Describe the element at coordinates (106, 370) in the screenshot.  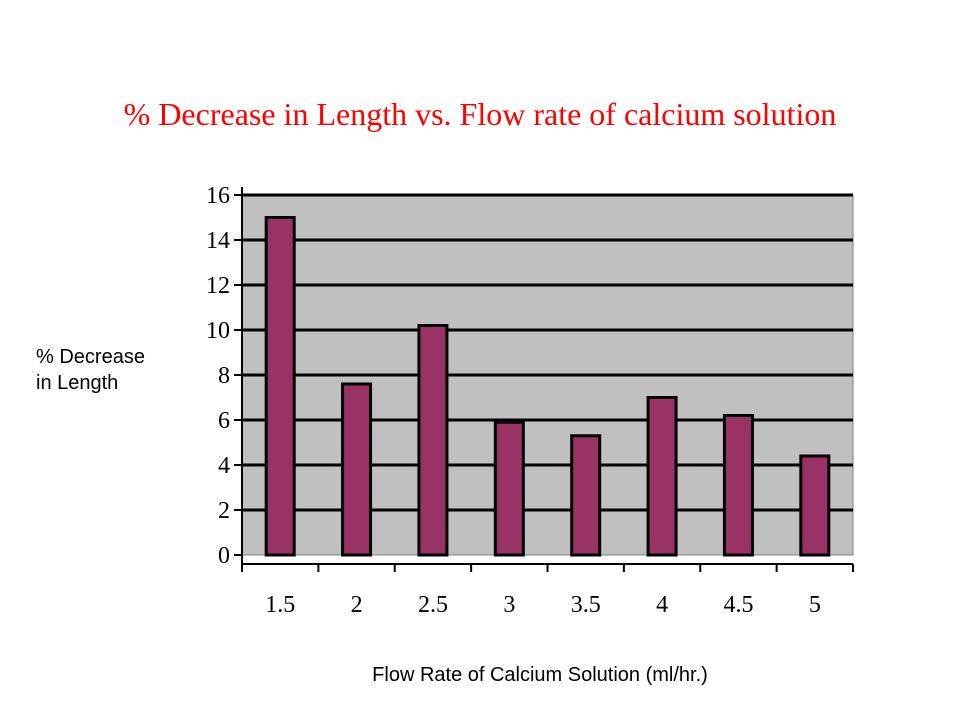
I see `y-axis-label: % Decrease in Length` at that location.